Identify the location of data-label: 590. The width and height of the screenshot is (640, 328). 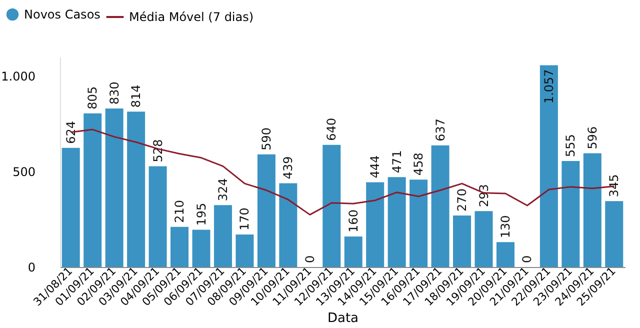
(266, 138).